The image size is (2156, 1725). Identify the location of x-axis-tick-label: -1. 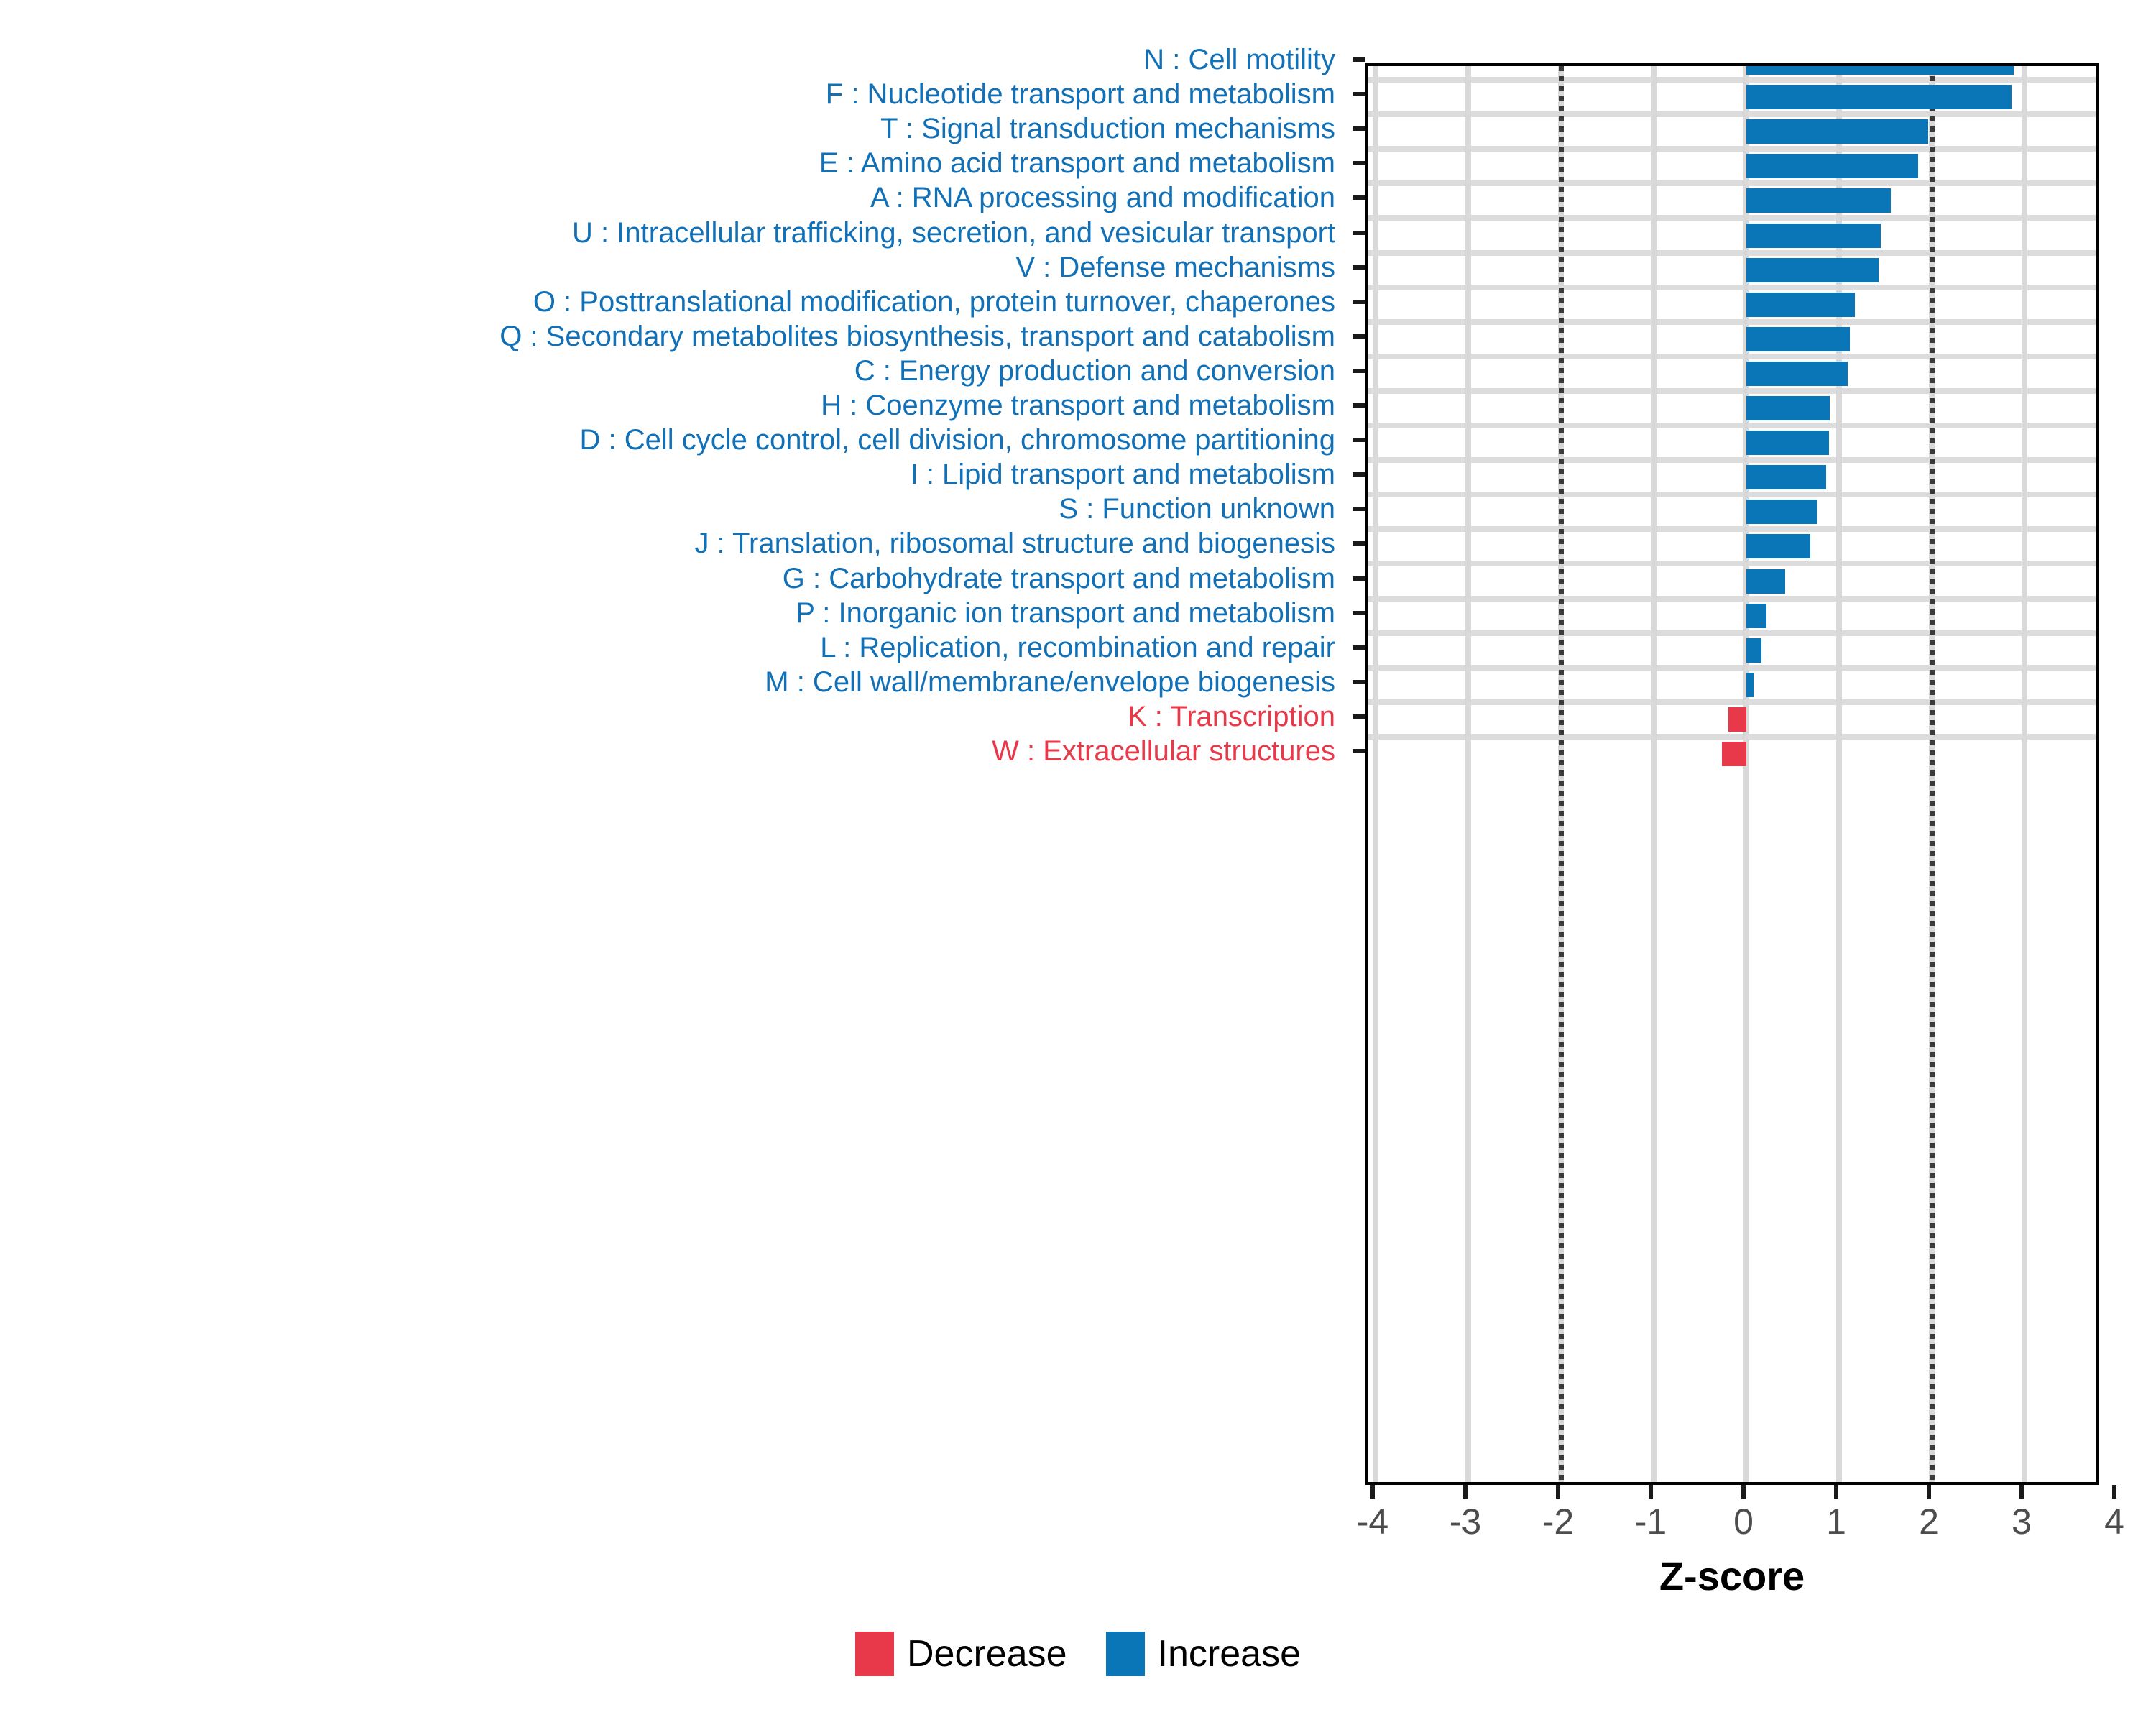
(1651, 1521).